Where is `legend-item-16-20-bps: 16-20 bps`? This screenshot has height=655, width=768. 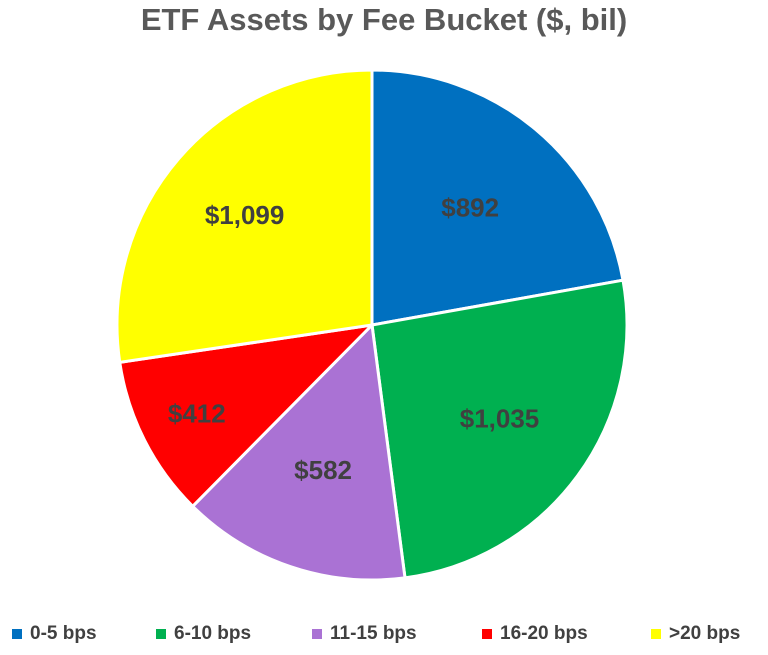 legend-item-16-20-bps: 16-20 bps is located at coordinates (535, 634).